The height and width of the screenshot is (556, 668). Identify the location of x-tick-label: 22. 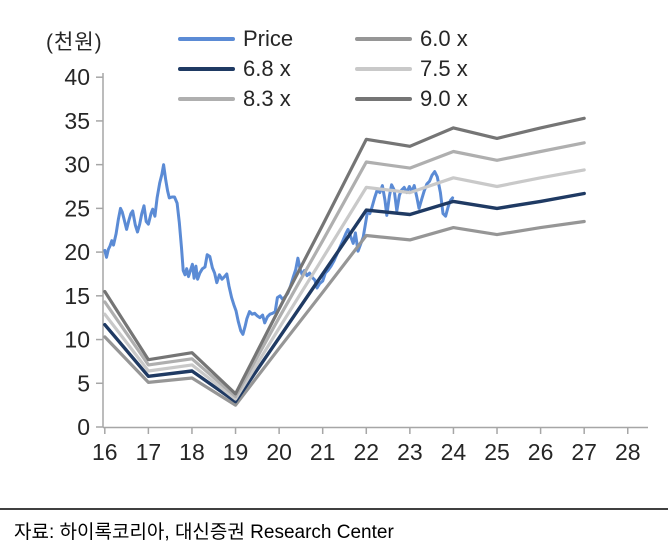
(366, 452).